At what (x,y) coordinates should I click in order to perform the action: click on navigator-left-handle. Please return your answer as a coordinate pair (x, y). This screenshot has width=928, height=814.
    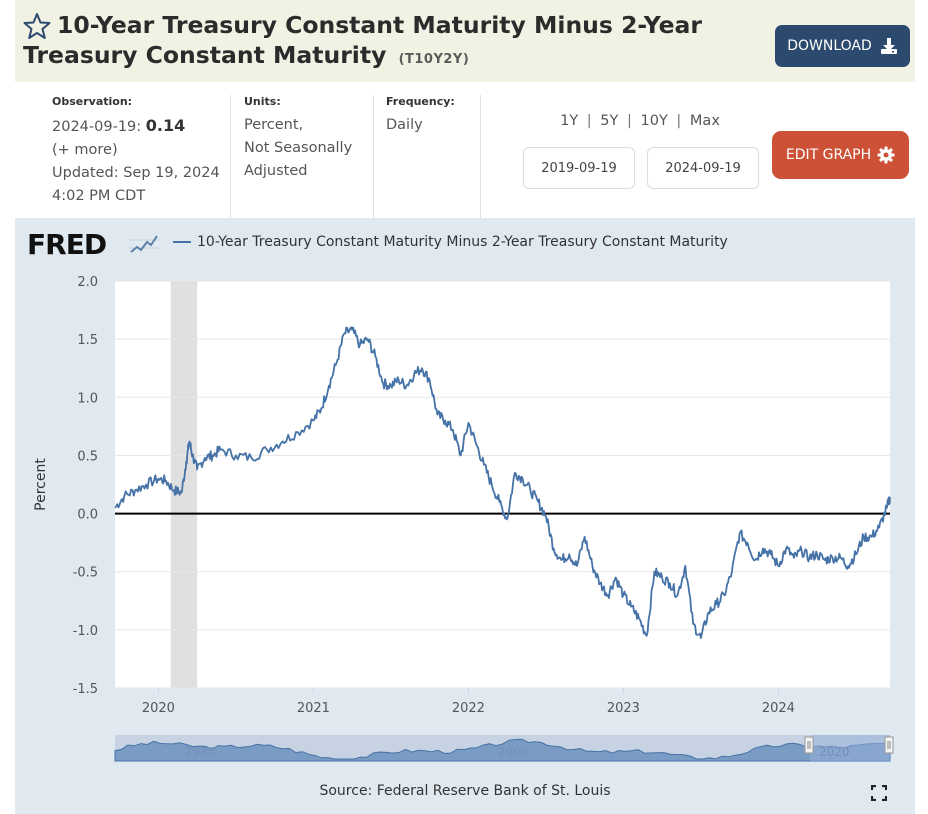
    Looking at the image, I should click on (809, 745).